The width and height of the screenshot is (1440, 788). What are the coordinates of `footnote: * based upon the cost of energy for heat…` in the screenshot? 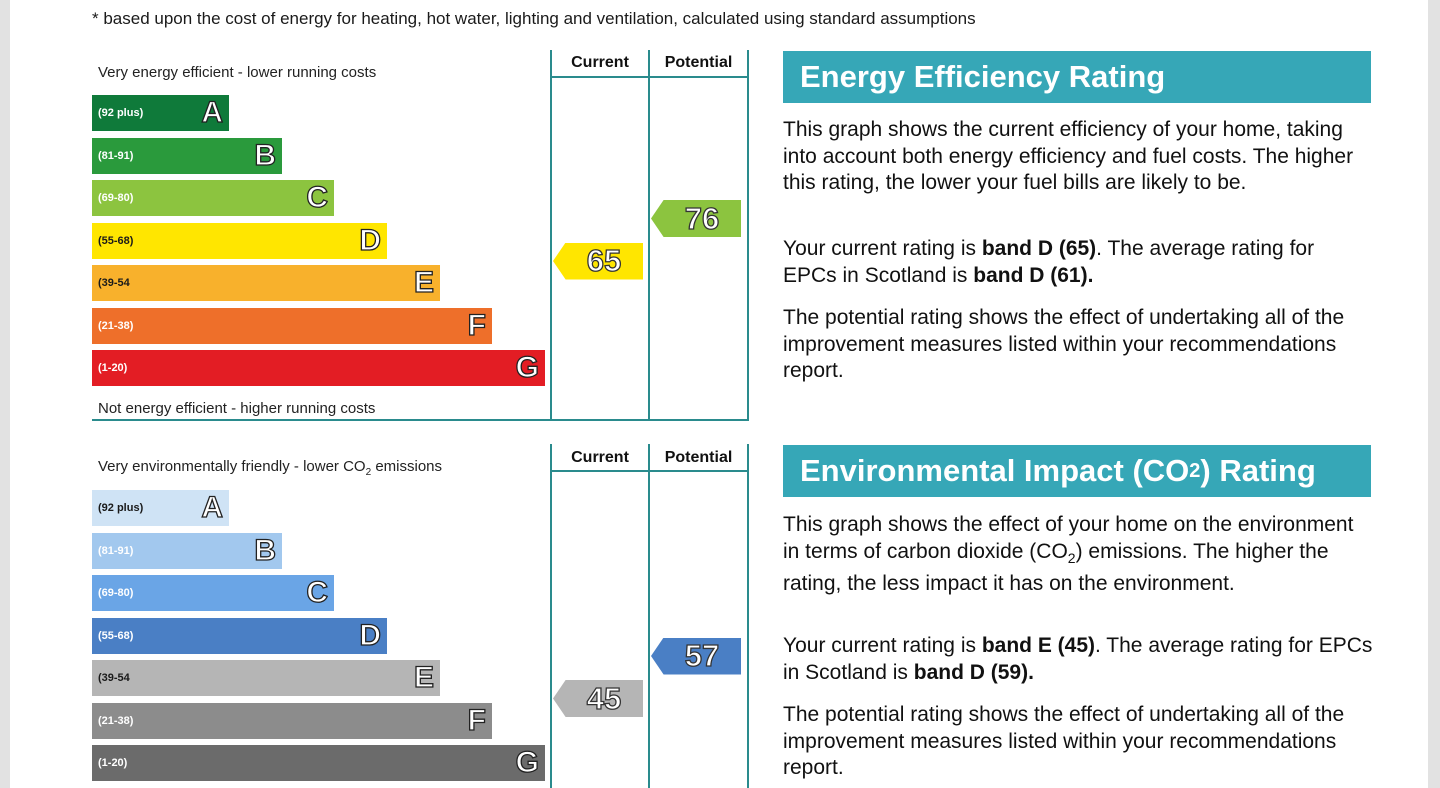 It's located at (534, 18).